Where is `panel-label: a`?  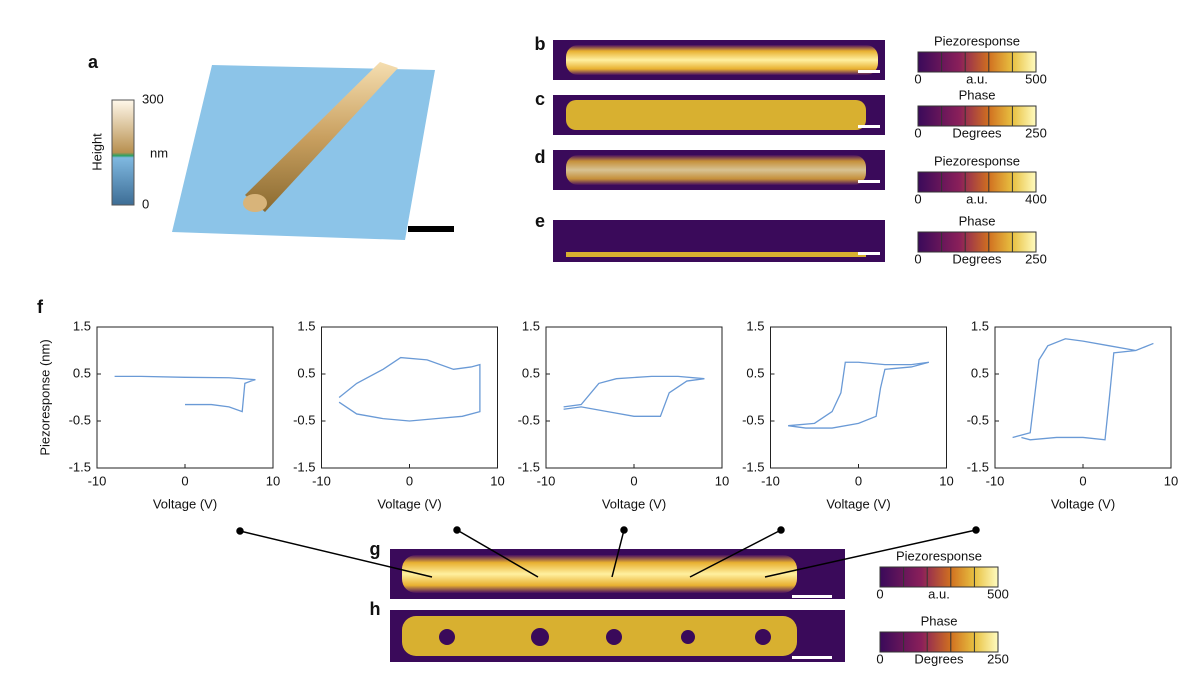
panel-label: a is located at coordinates (93, 62).